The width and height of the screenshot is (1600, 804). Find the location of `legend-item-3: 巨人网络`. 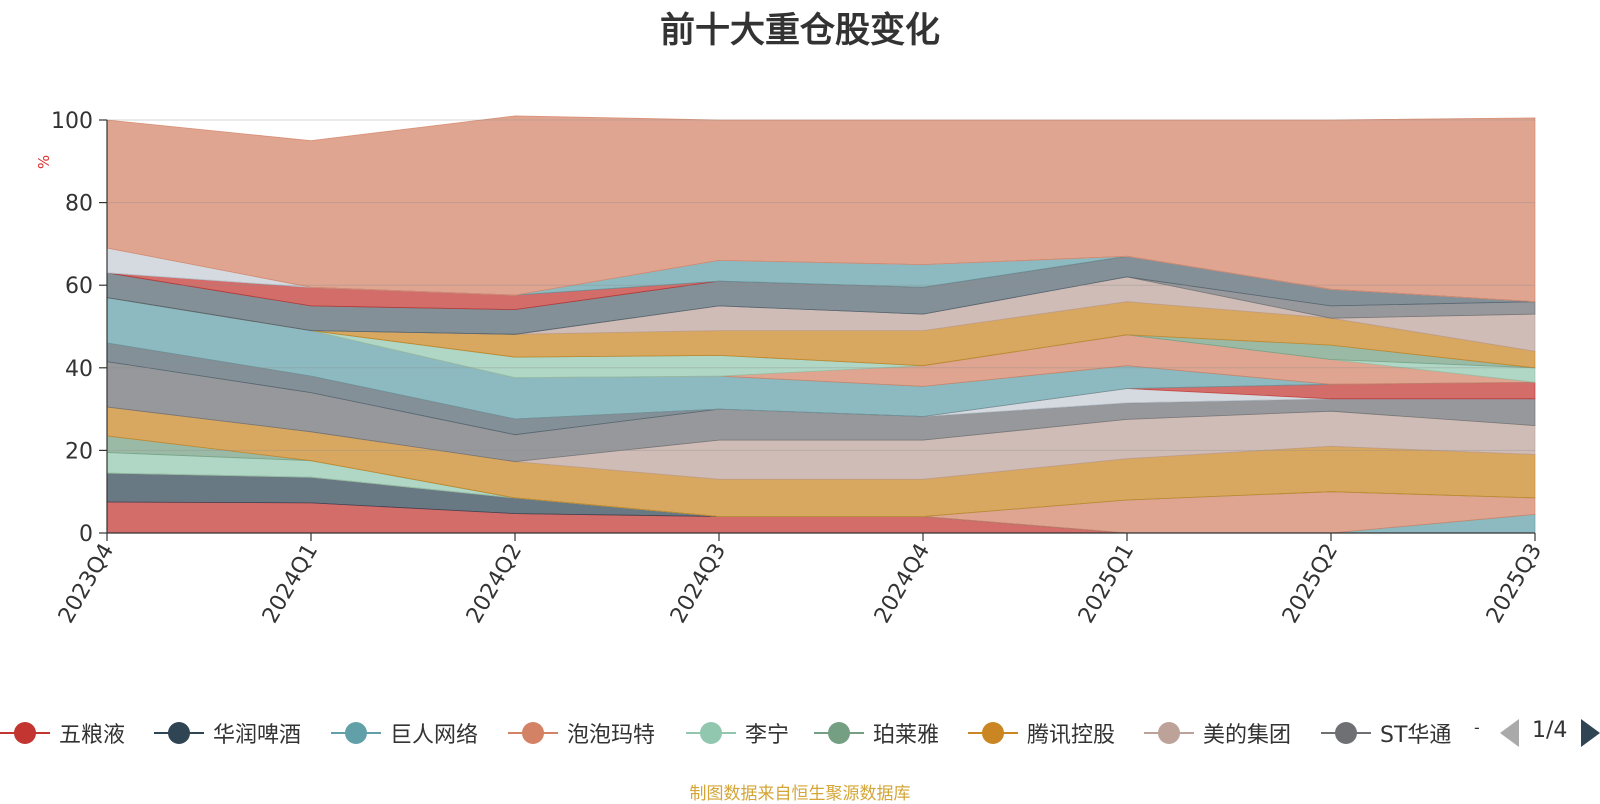

legend-item-3: 巨人网络 is located at coordinates (404, 733).